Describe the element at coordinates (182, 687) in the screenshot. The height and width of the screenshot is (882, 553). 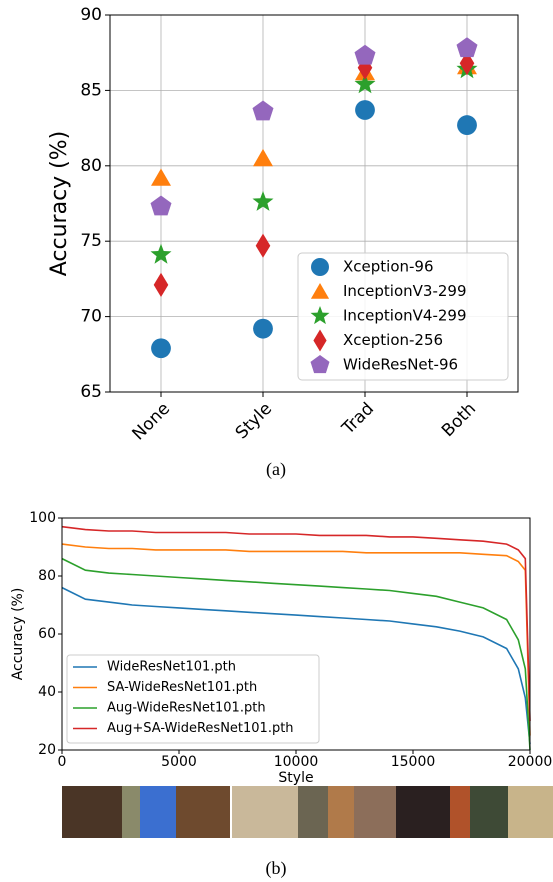
I see `legend-label: SA-WideResNet101.pth` at that location.